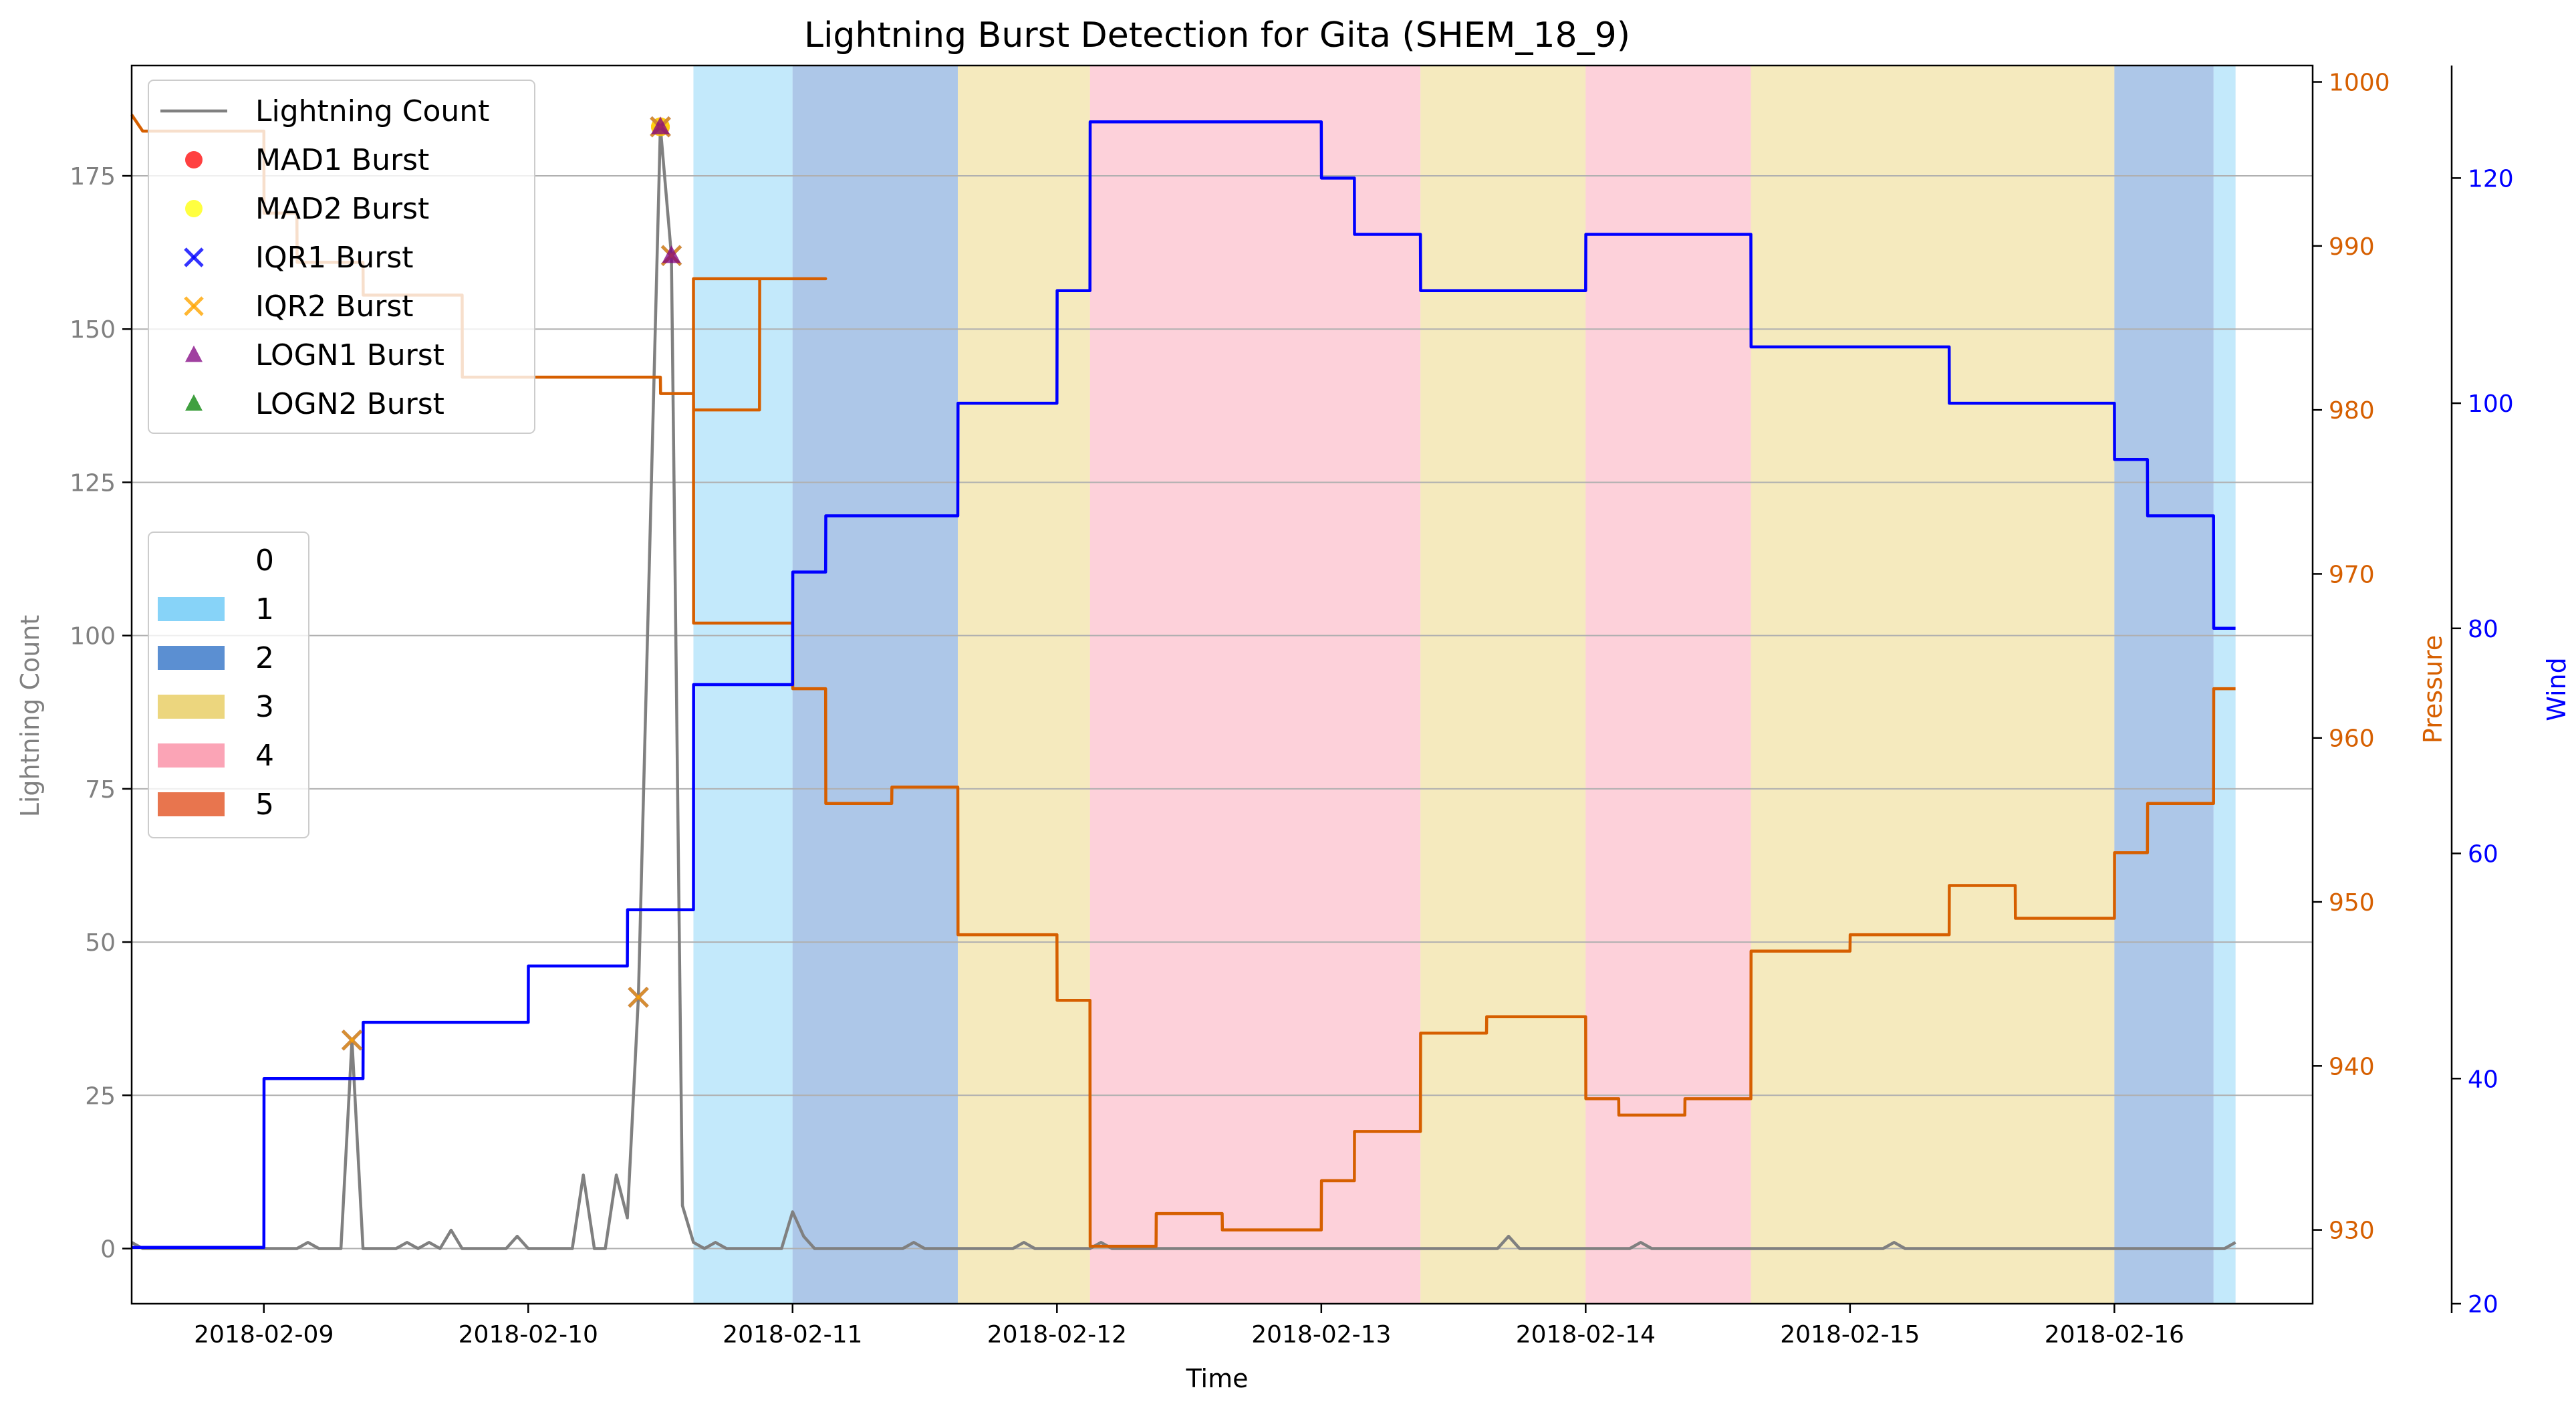 This screenshot has width=2576, height=1406. I want to click on legend-series-label: Lightning Count, so click(372, 111).